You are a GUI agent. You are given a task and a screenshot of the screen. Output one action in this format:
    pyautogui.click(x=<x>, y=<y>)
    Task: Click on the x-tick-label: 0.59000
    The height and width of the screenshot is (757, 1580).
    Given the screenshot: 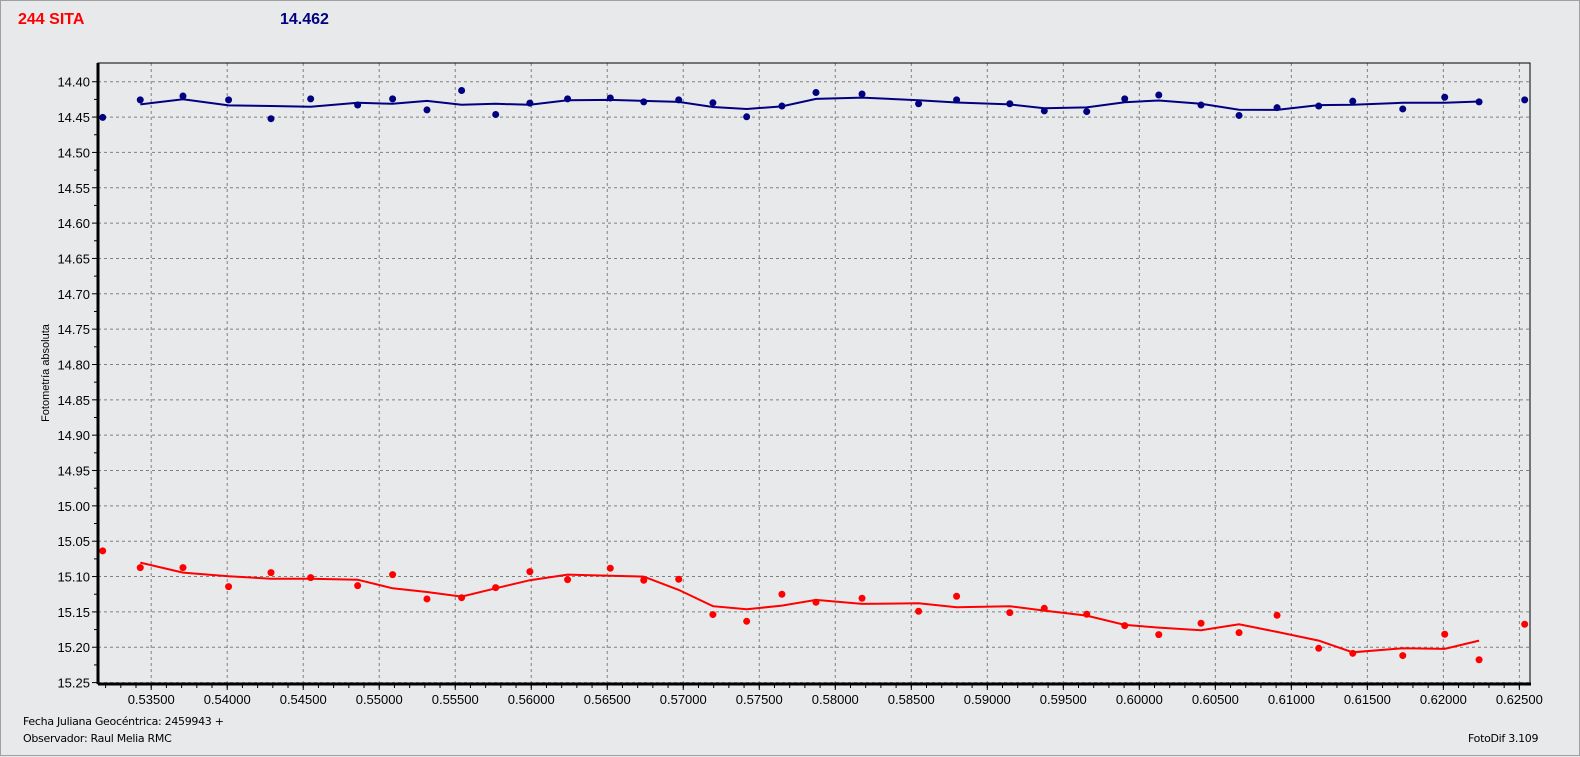 What is the action you would take?
    pyautogui.click(x=987, y=699)
    